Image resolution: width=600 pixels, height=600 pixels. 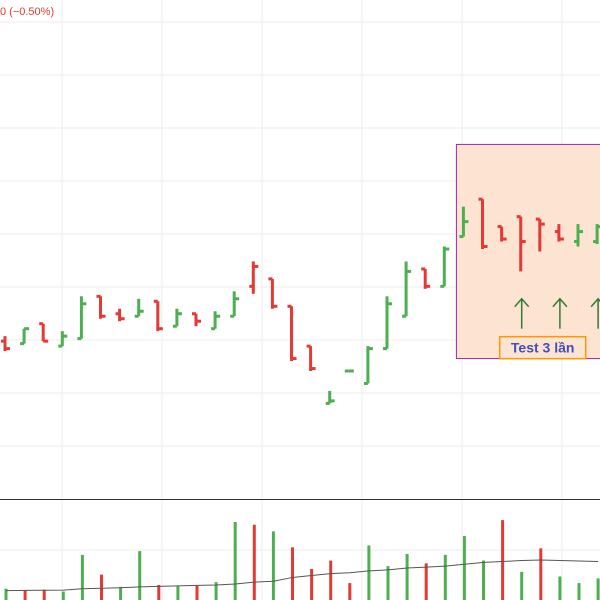 I want to click on annotation-label: Test 3 lần, so click(x=543, y=348).